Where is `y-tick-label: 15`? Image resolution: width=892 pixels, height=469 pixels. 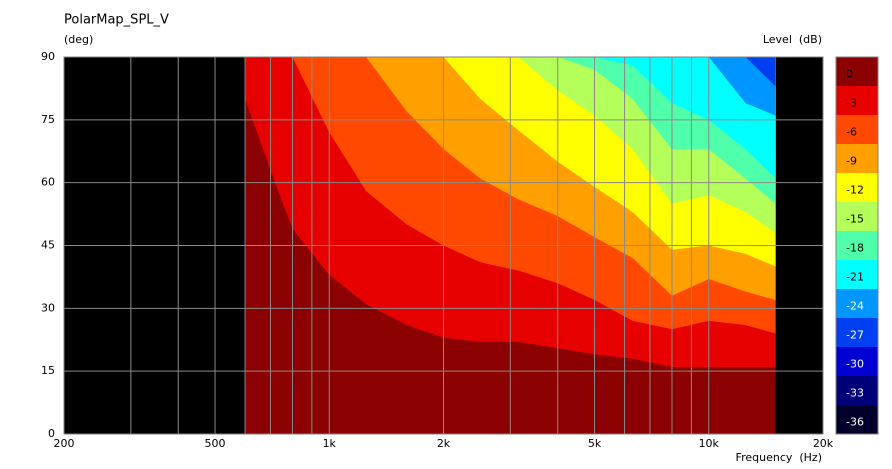 y-tick-label: 15 is located at coordinates (48, 370).